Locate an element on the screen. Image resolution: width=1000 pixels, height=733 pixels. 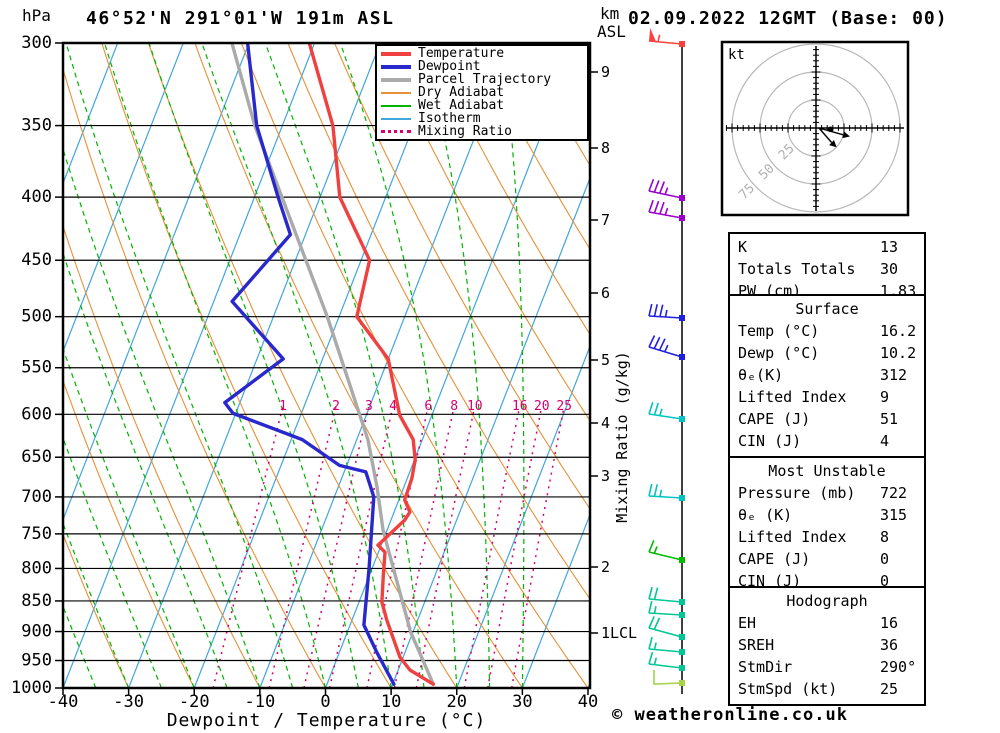
temperature-tick-label: -20 is located at coordinates (194, 702).